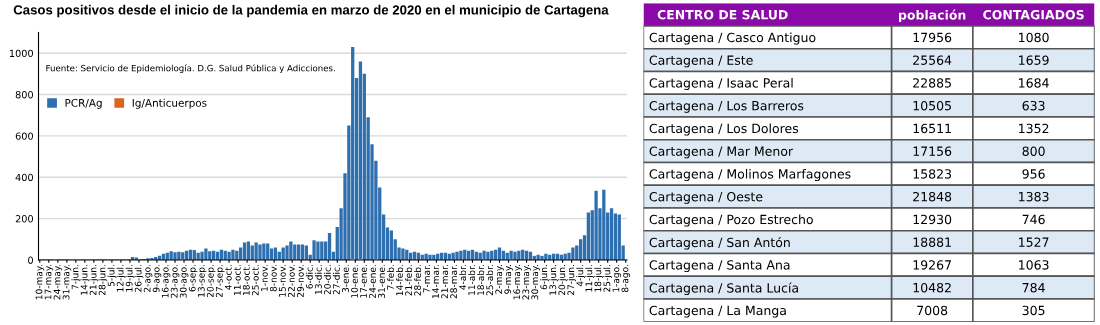  Describe the element at coordinates (750, 175) in the screenshot. I see `category-label: Cartagena / Molinos Marfagones` at that location.